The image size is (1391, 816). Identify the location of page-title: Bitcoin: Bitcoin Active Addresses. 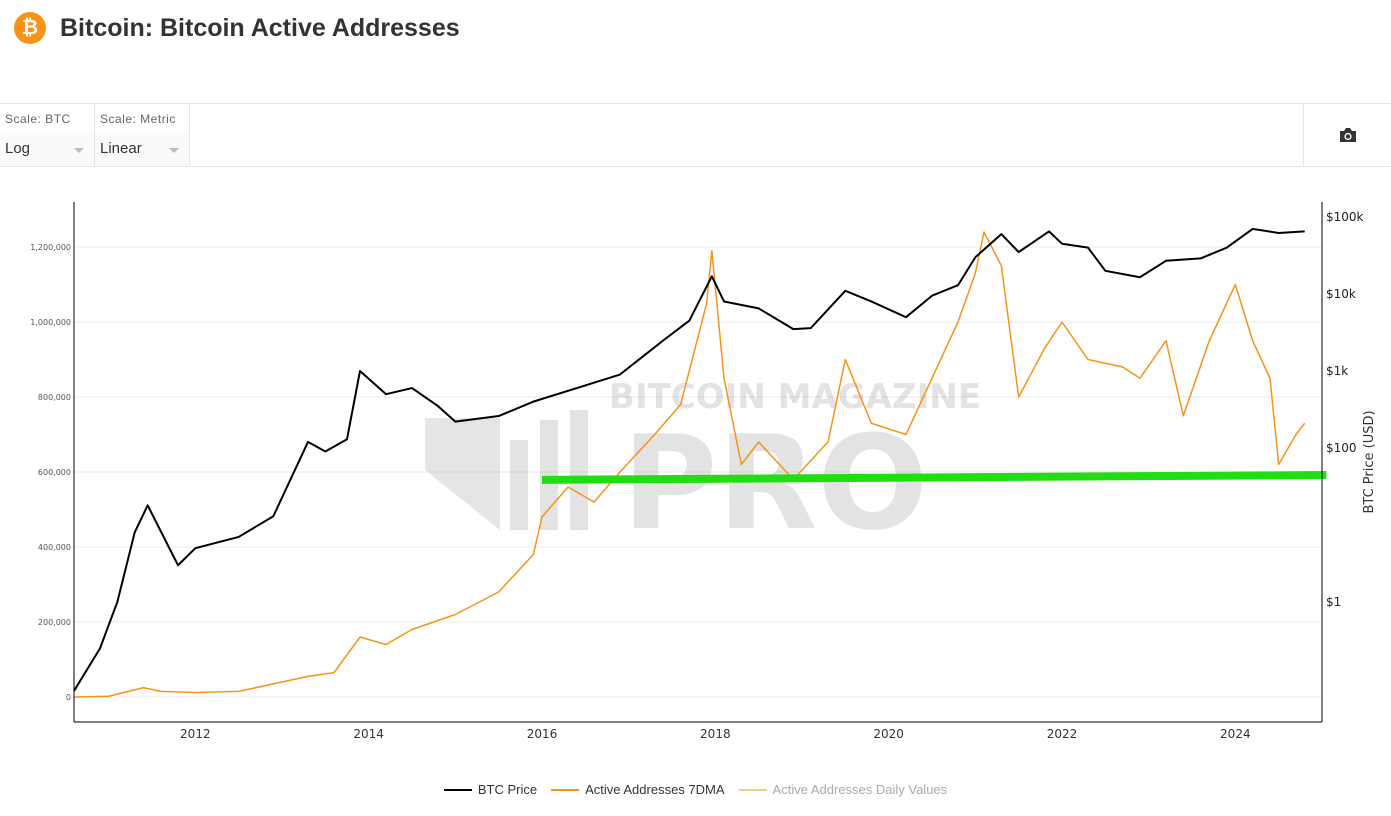
(260, 27).